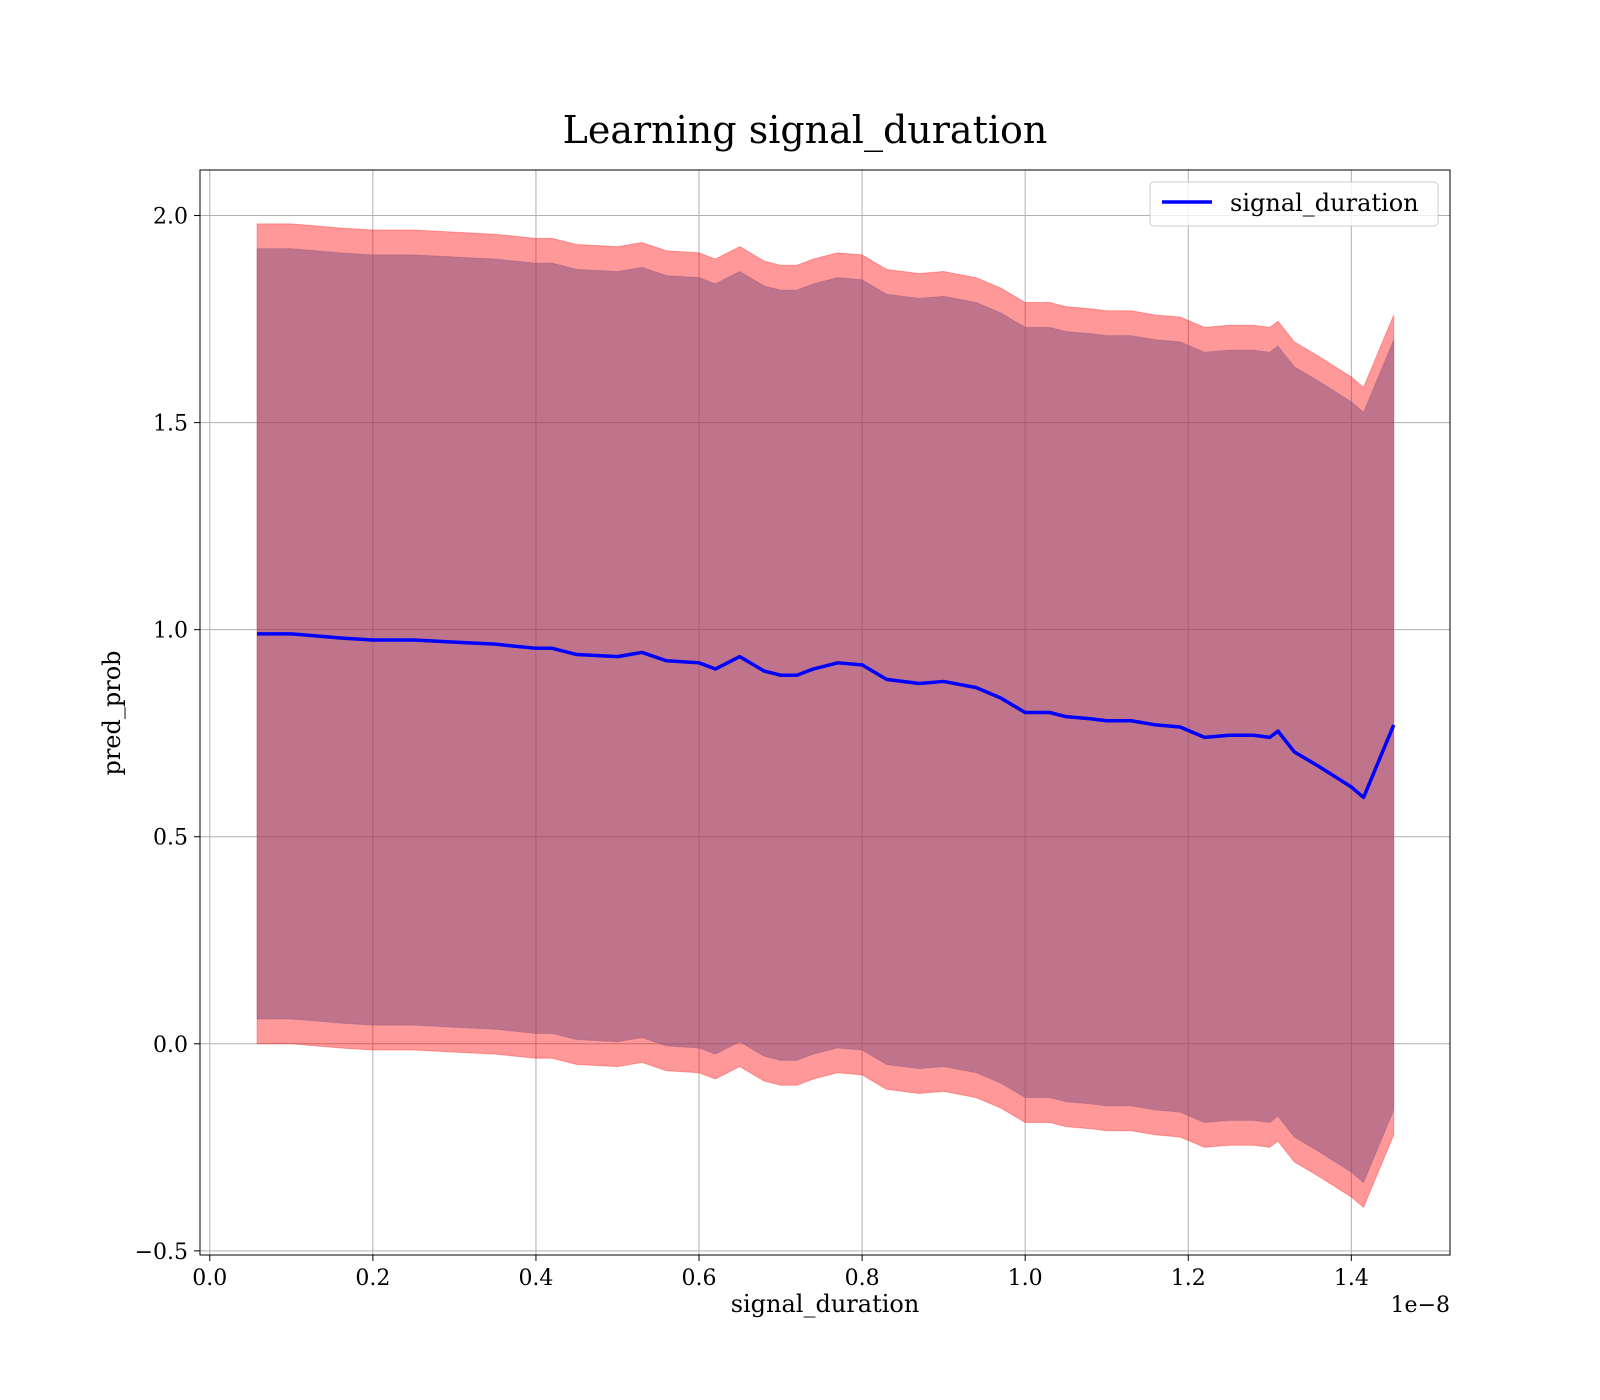 Image resolution: width=1600 pixels, height=1400 pixels. I want to click on x-tick-label: 1.2, so click(1188, 1278).